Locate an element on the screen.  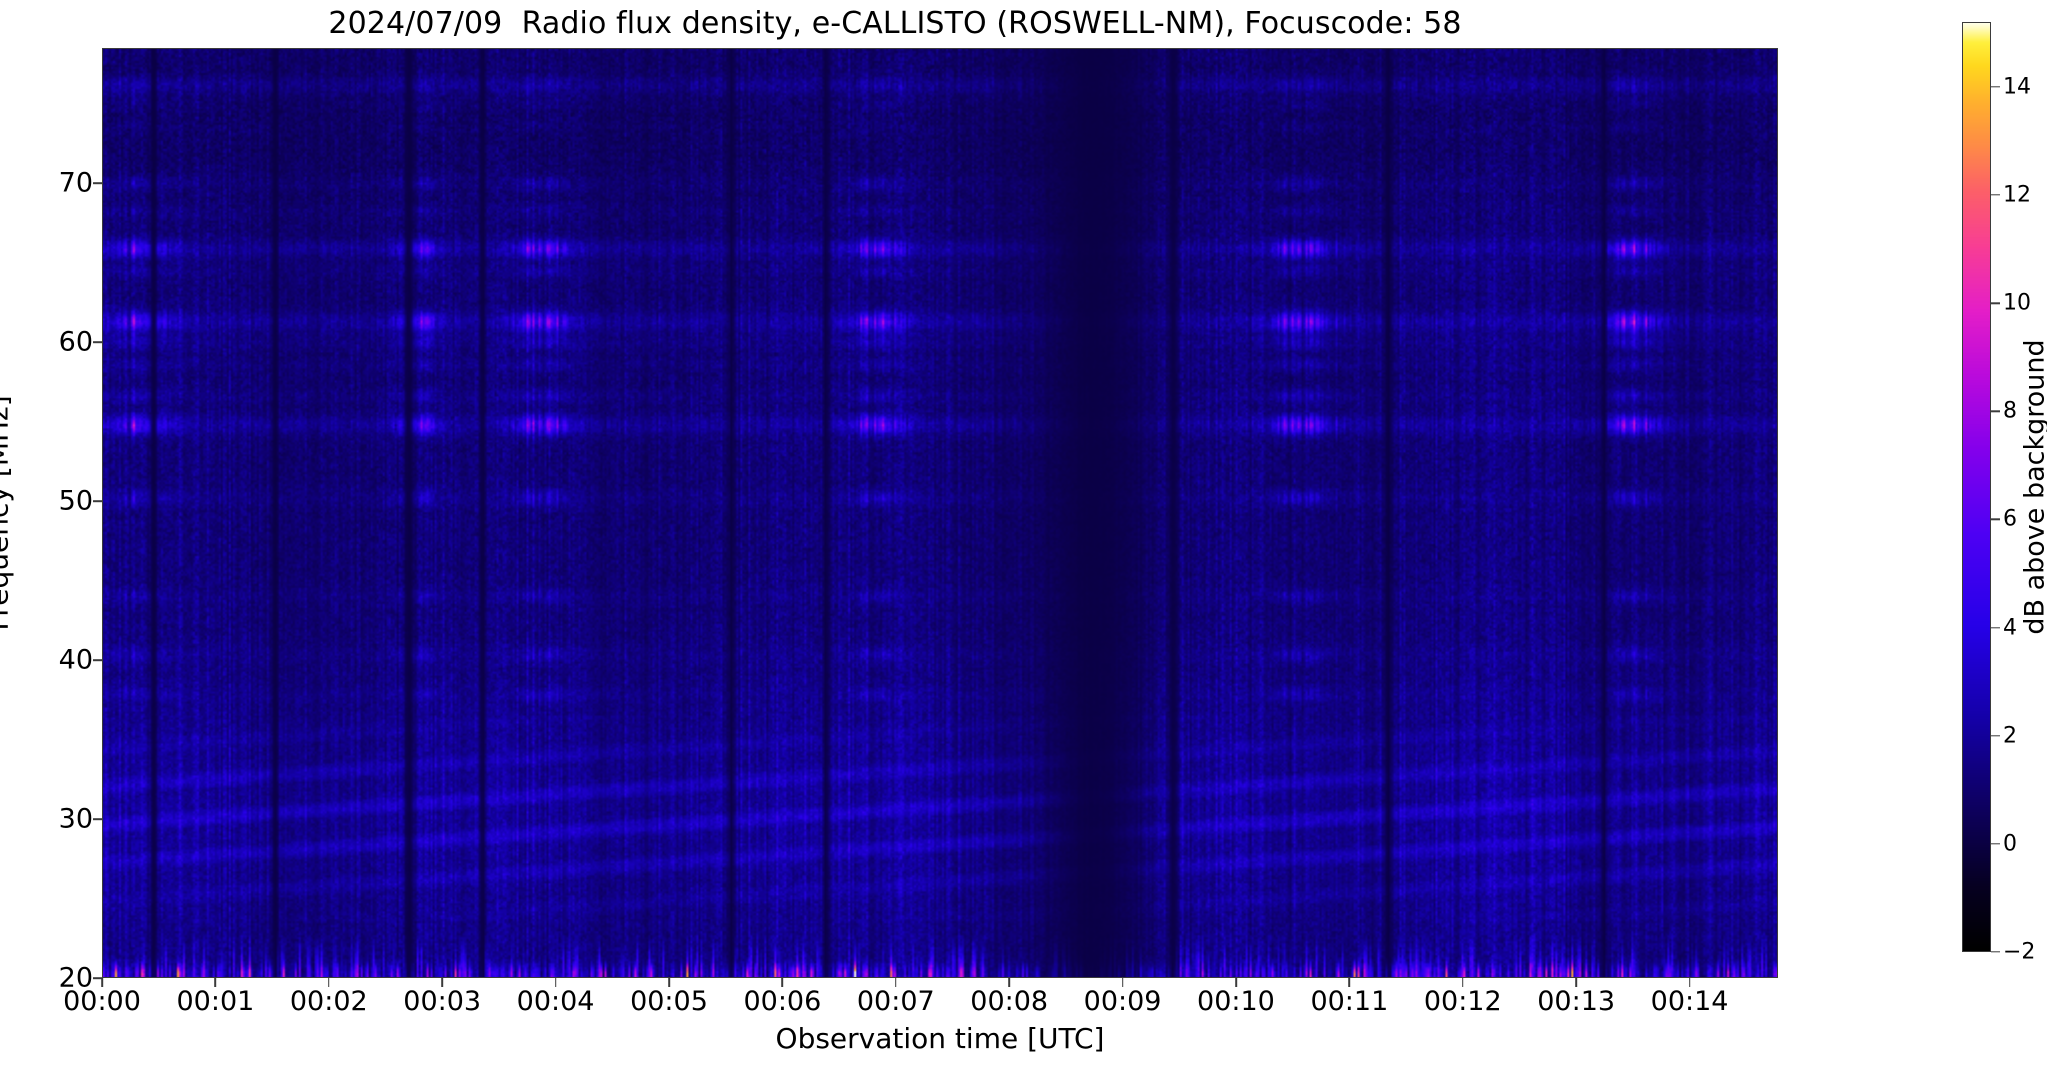
x-tick-label: 00:13 is located at coordinates (1576, 1001).